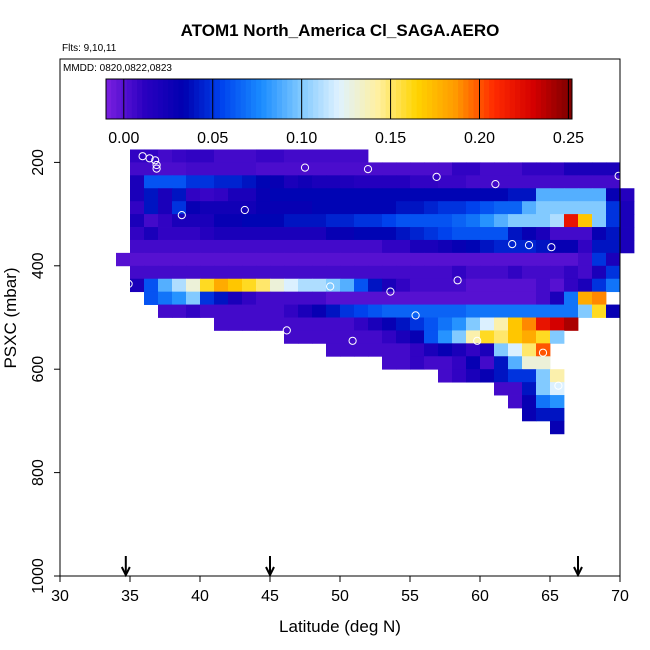 Image resolution: width=650 pixels, height=650 pixels. Describe the element at coordinates (38, 265) in the screenshot. I see `y-tick-label: 400` at that location.